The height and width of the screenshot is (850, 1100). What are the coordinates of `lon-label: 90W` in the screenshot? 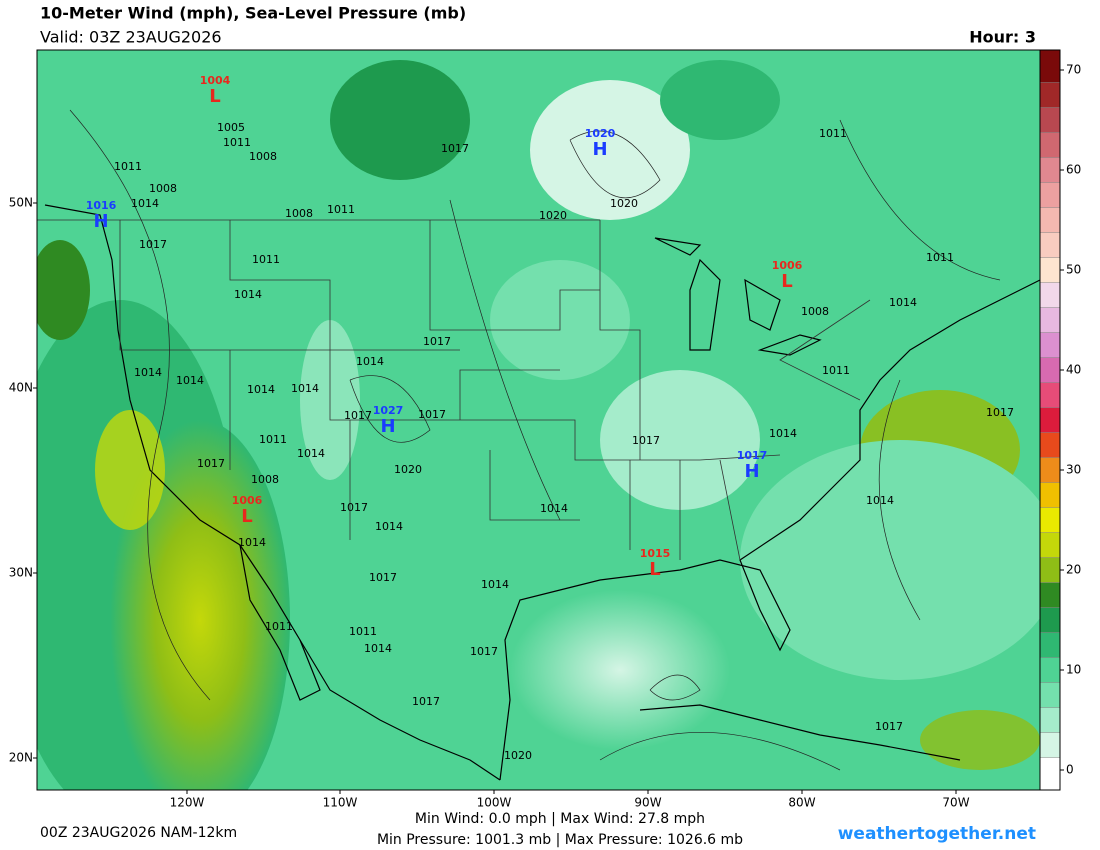 It's located at (647, 803).